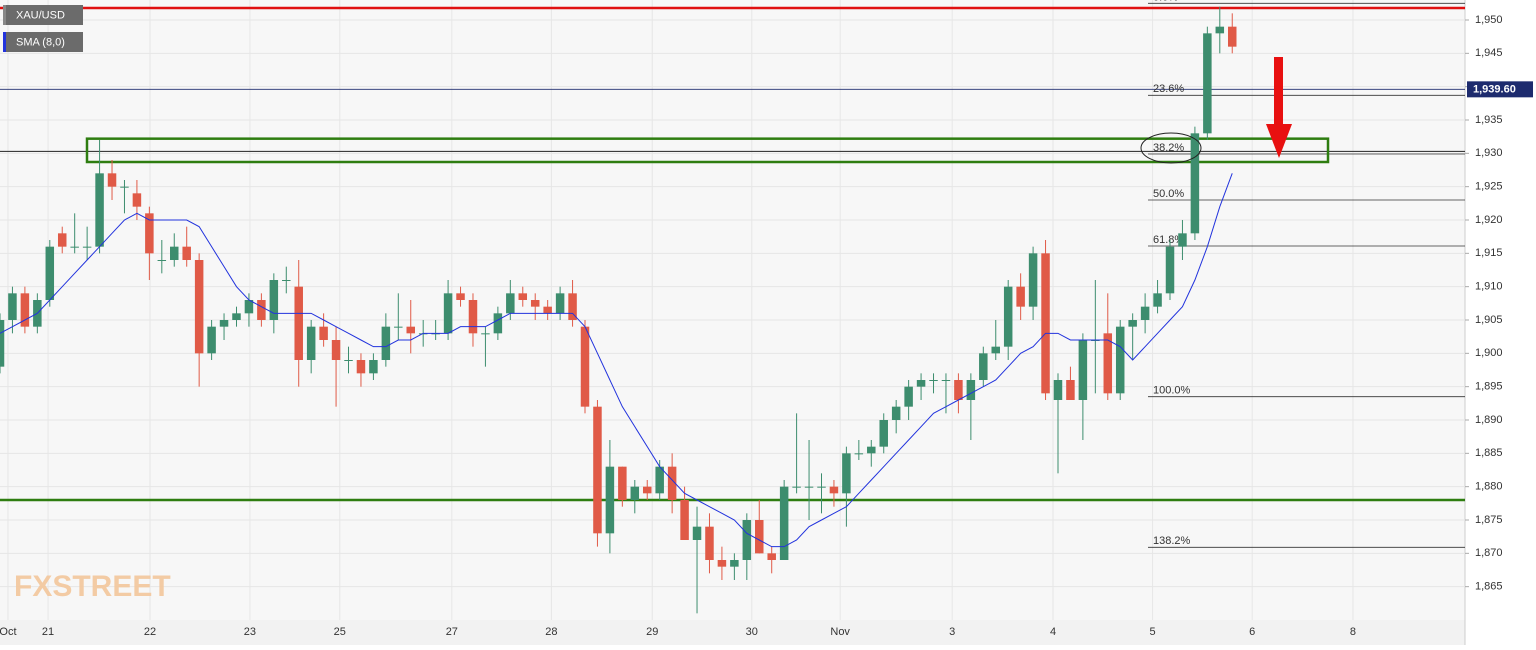 Image resolution: width=1536 pixels, height=650 pixels. What do you see at coordinates (1489, 387) in the screenshot?
I see `y-tick-label: 1,895` at bounding box center [1489, 387].